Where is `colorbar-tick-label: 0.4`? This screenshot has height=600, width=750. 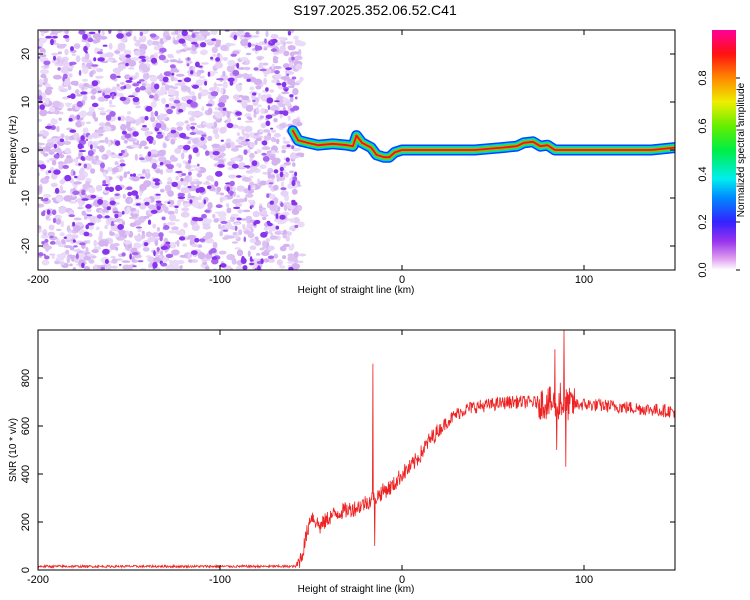 colorbar-tick-label: 0.4 is located at coordinates (703, 173).